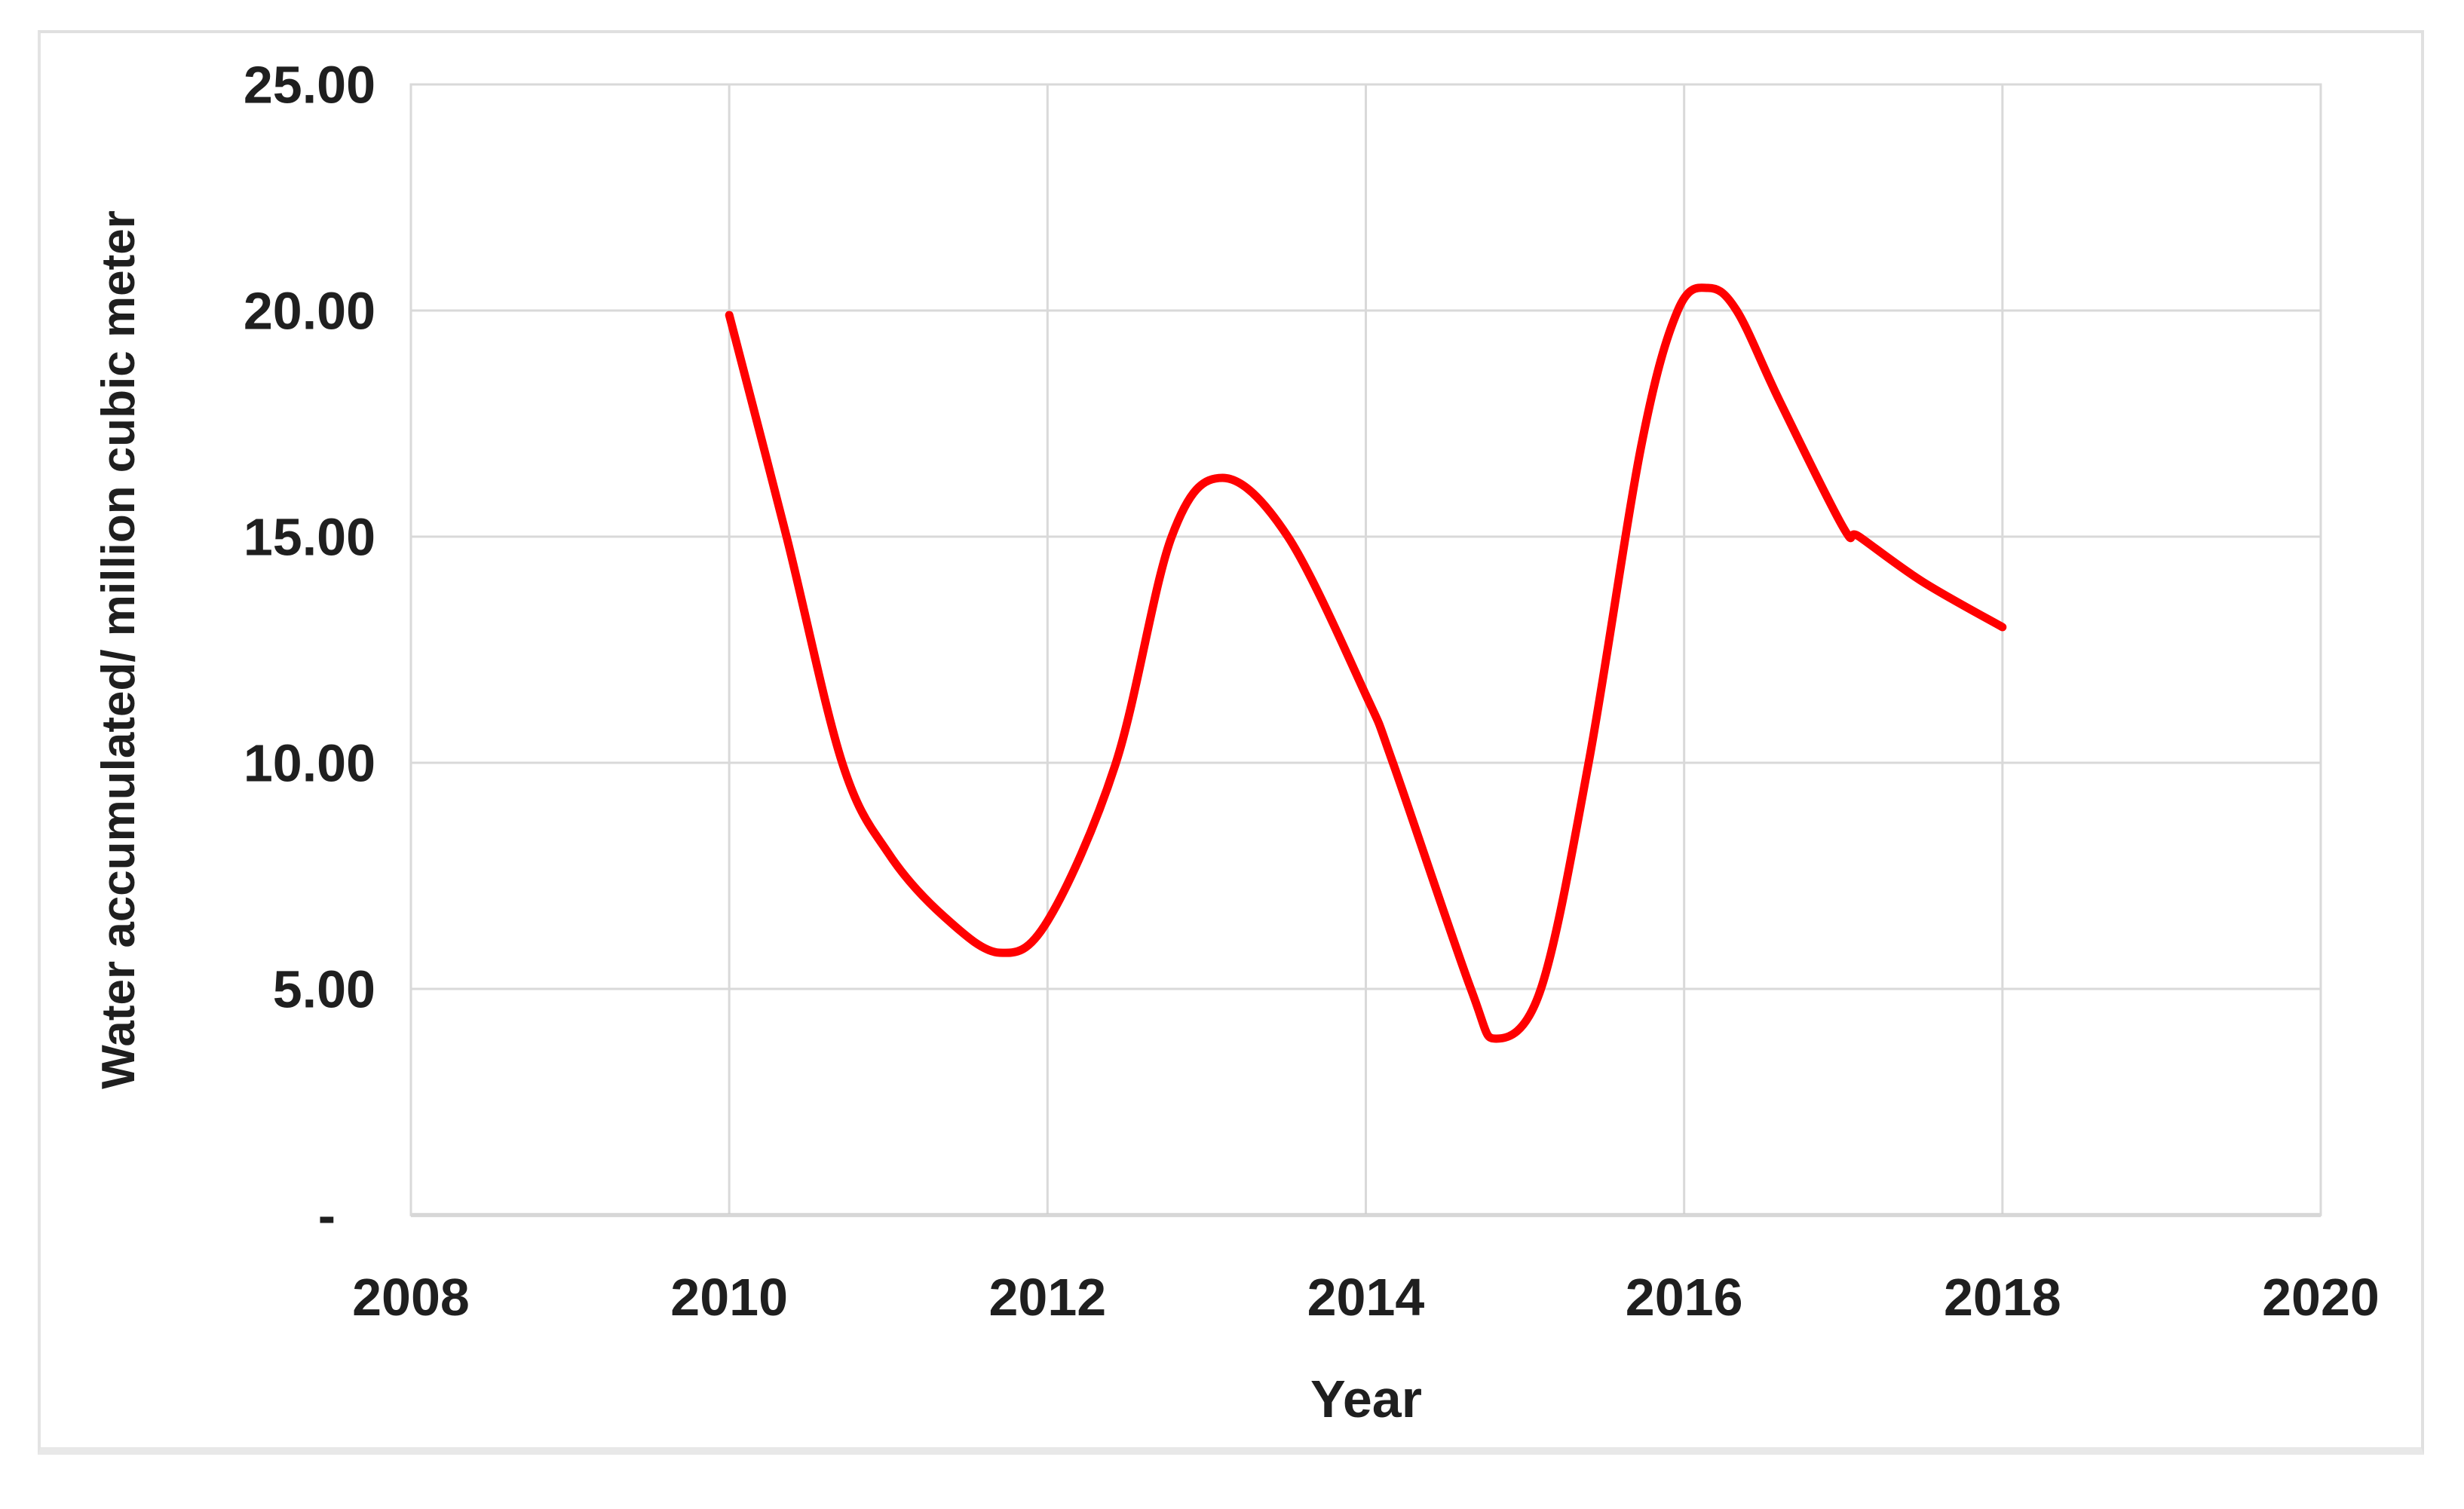  What do you see at coordinates (1366, 1399) in the screenshot?
I see `x-axis-title: Year` at bounding box center [1366, 1399].